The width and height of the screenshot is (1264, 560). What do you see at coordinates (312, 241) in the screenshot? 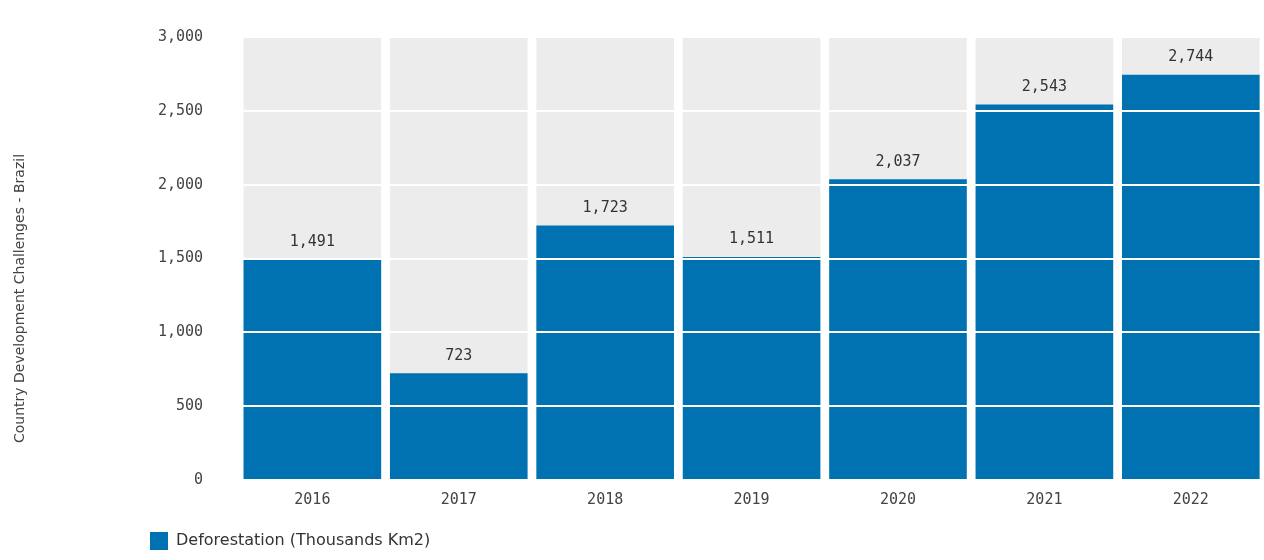
I see `data-label: 1,491` at bounding box center [312, 241].